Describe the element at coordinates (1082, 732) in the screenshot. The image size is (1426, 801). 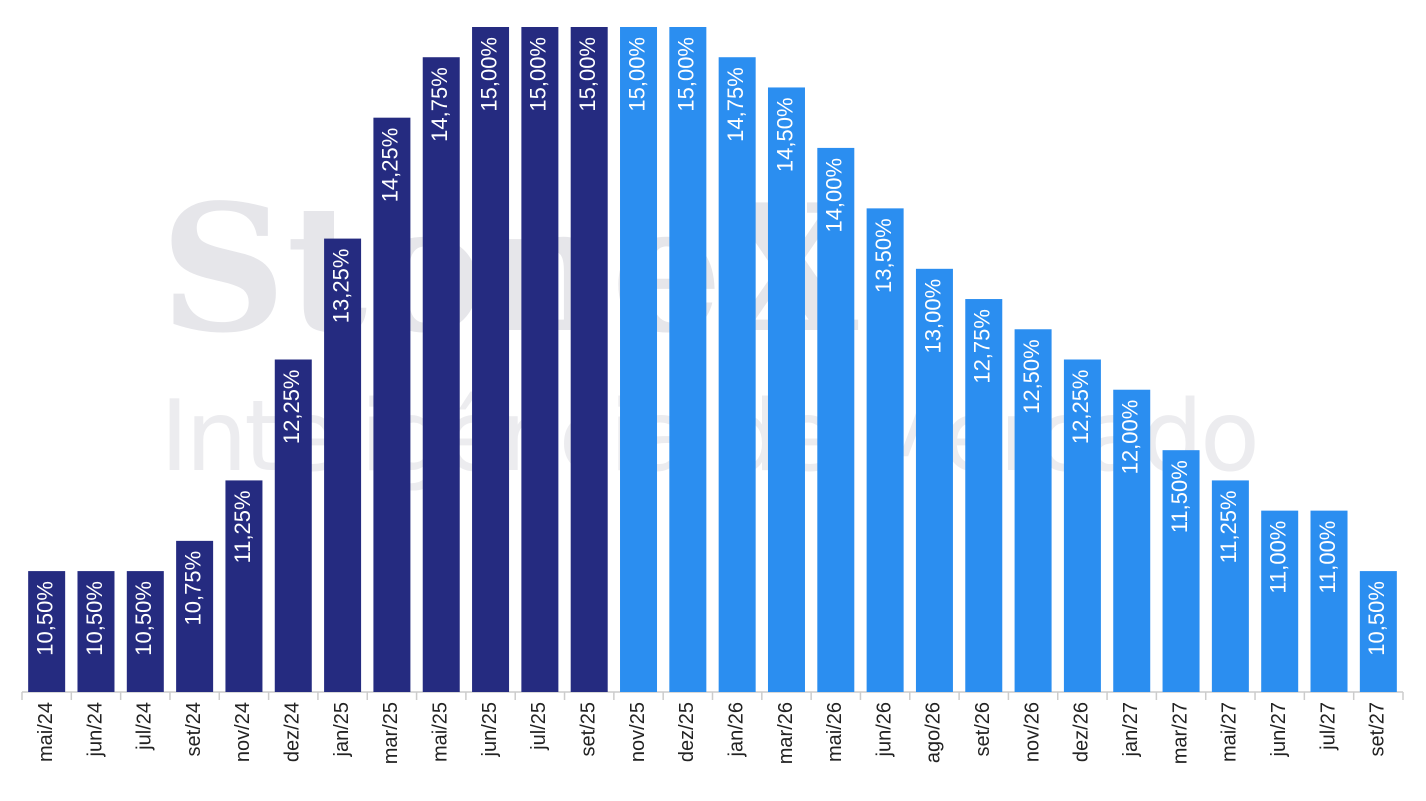
I see `x-tick-label: dez/26` at that location.